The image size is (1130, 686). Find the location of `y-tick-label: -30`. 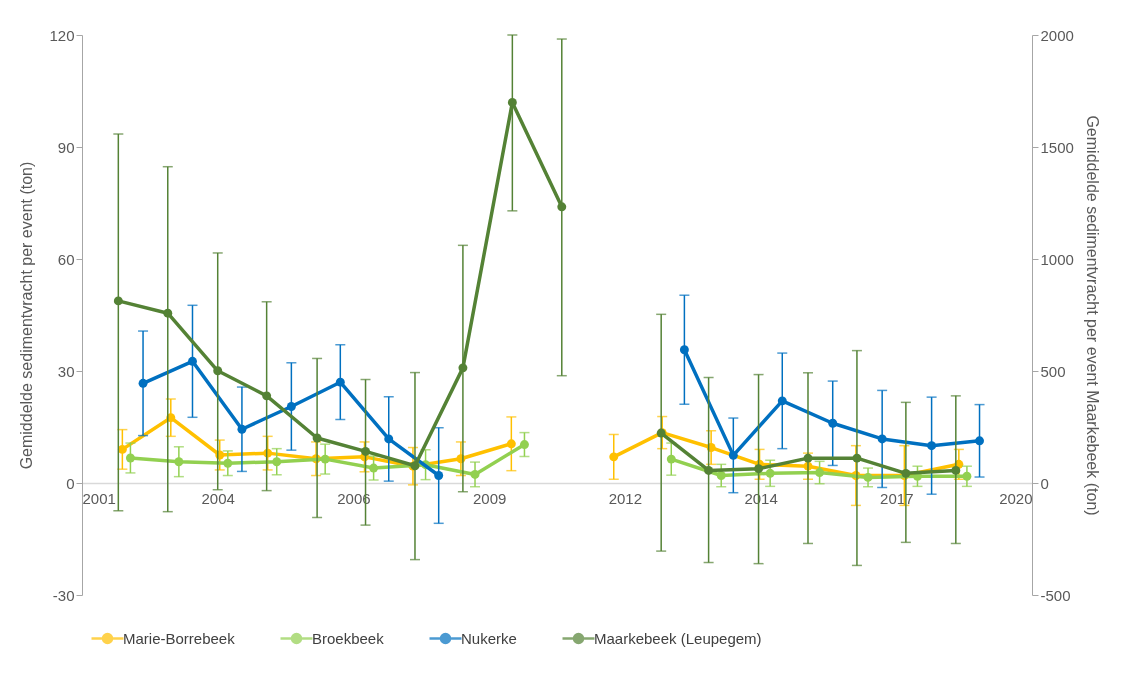

y-tick-label: -30 is located at coordinates (63, 595).